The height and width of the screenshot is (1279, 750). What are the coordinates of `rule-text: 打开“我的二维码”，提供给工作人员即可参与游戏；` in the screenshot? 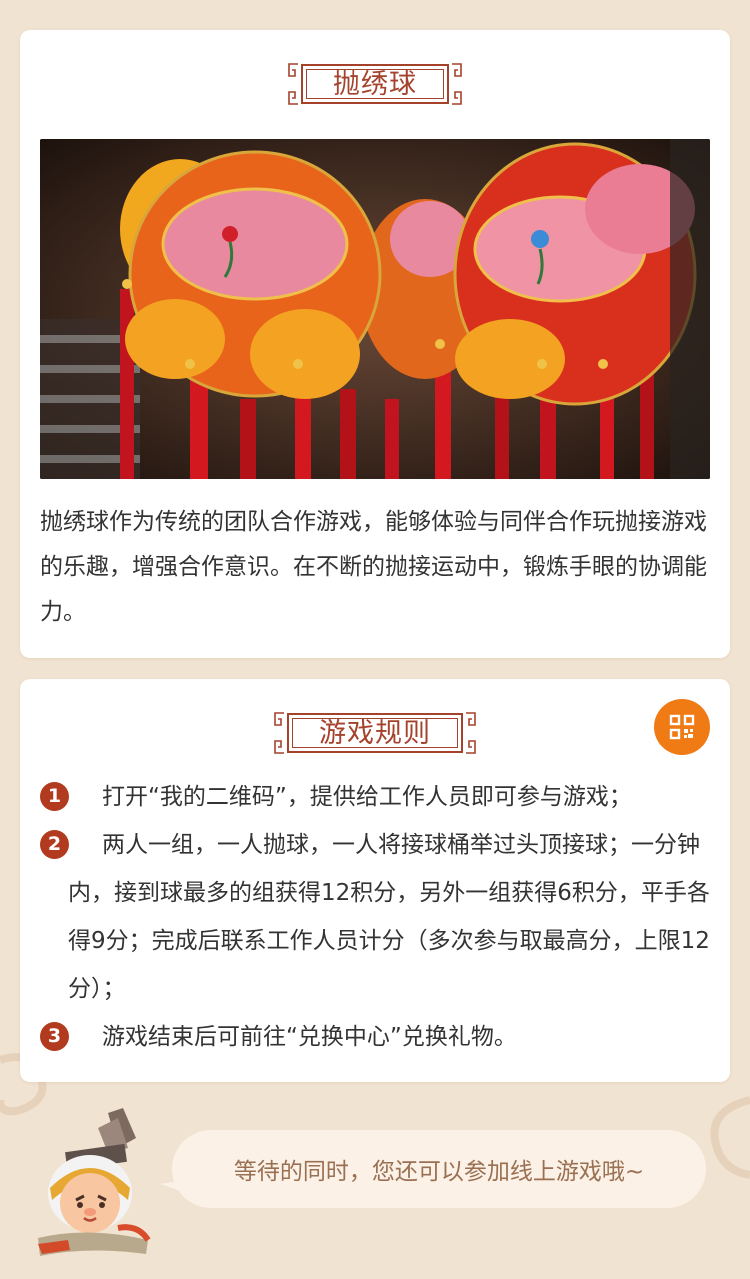 It's located at (367, 797).